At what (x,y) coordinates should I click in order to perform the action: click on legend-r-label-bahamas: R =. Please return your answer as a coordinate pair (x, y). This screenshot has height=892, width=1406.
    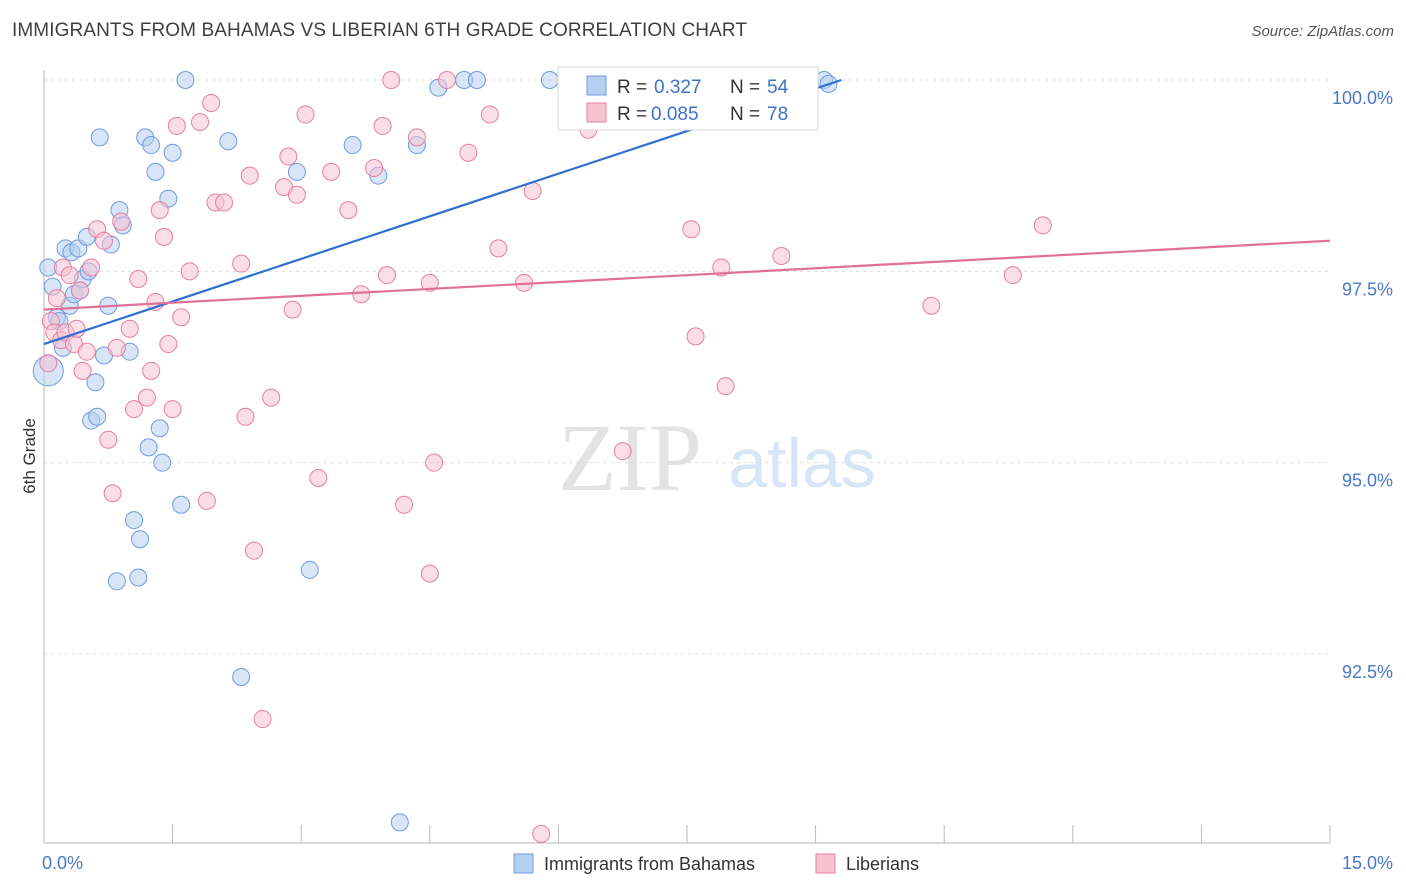
    Looking at the image, I should click on (632, 87).